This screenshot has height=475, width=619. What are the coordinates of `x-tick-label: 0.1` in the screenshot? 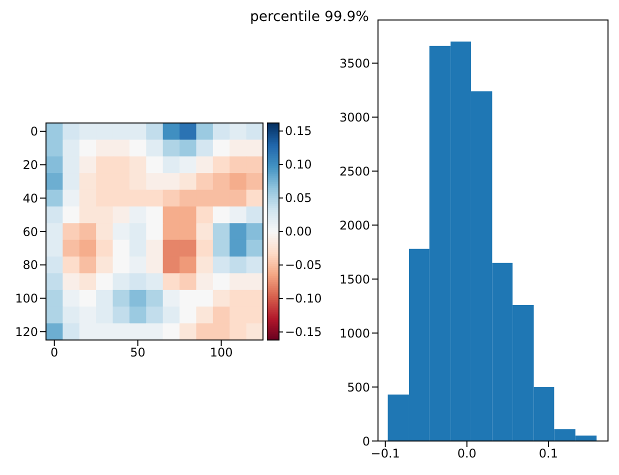 It's located at (548, 453).